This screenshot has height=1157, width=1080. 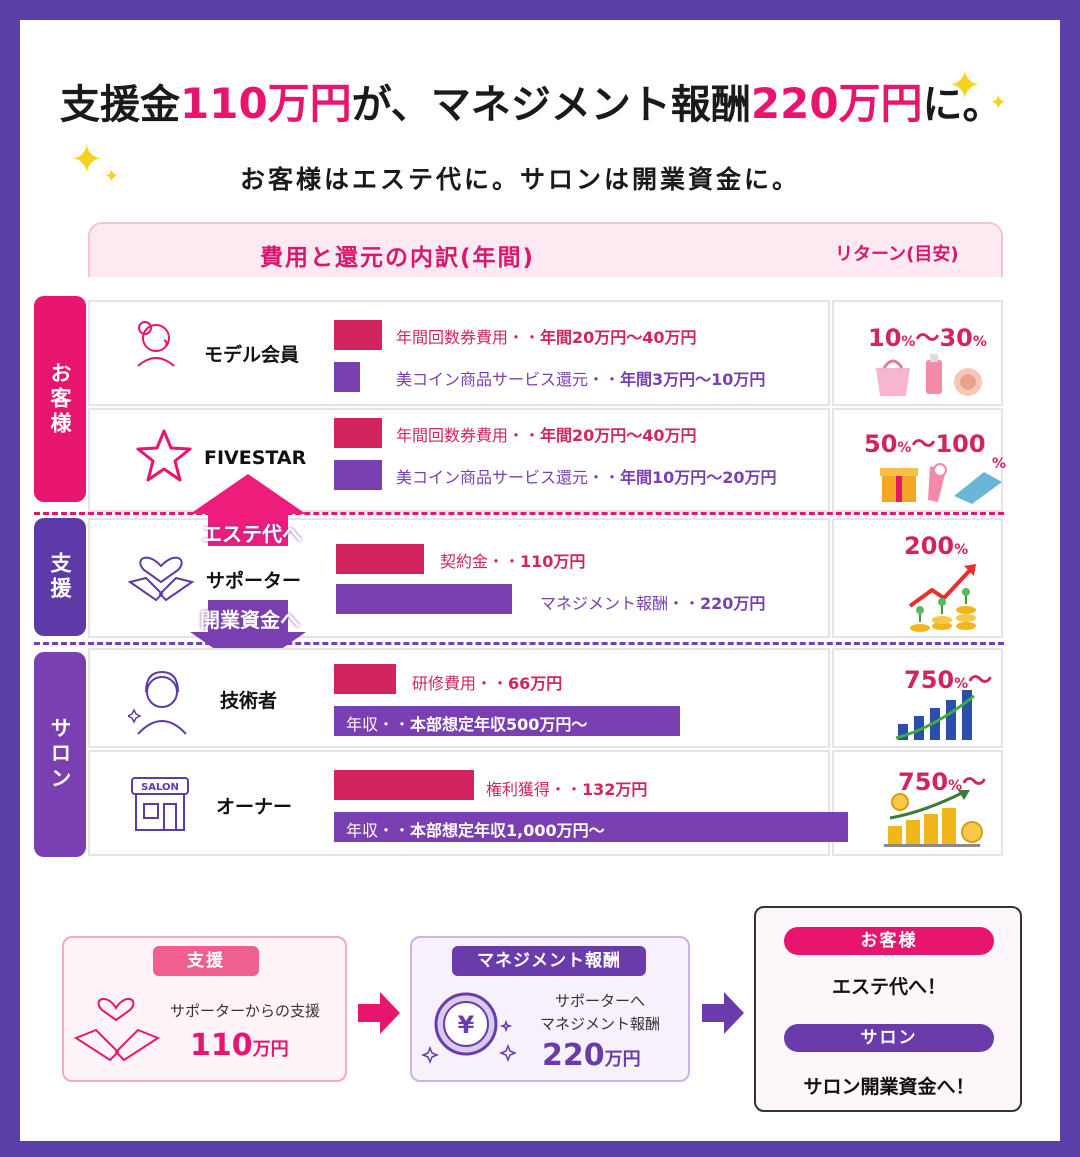 What do you see at coordinates (999, 464) in the screenshot?
I see `return-percent-unit: %` at bounding box center [999, 464].